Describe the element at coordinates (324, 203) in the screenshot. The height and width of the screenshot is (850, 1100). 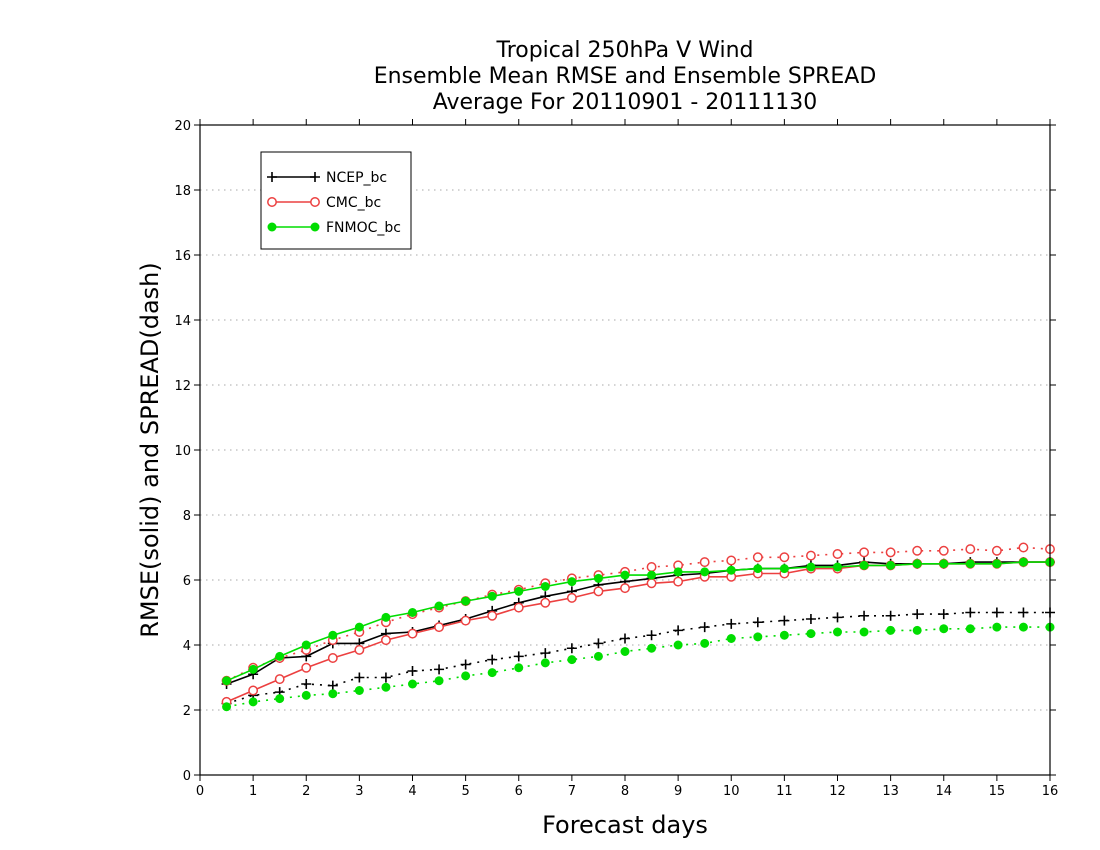
I see `legend-item-cmc-bc: CMC_bc` at that location.